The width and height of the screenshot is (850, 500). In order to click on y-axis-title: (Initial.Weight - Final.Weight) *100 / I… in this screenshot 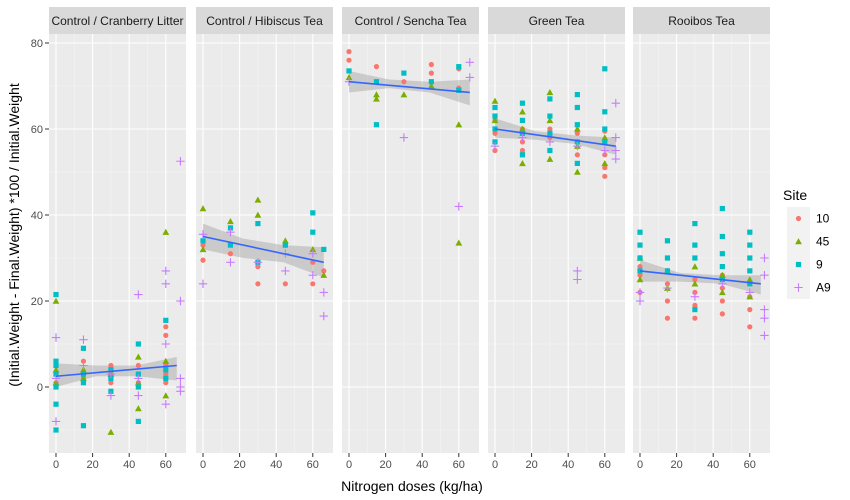, I will do `click(14, 235)`.